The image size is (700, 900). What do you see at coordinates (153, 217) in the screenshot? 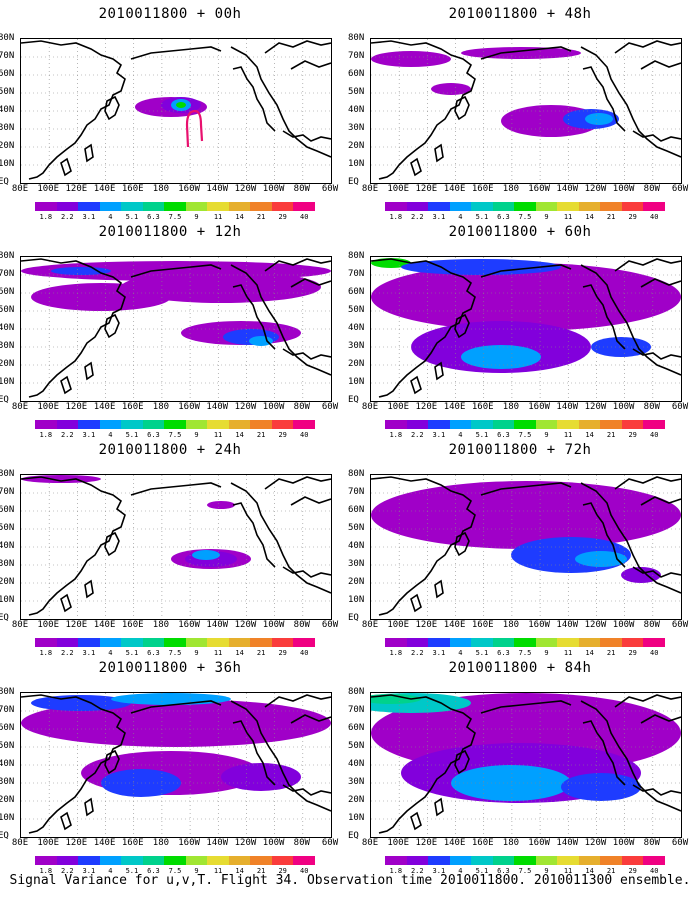
I see `colorbar-label: 6.3` at bounding box center [153, 217].